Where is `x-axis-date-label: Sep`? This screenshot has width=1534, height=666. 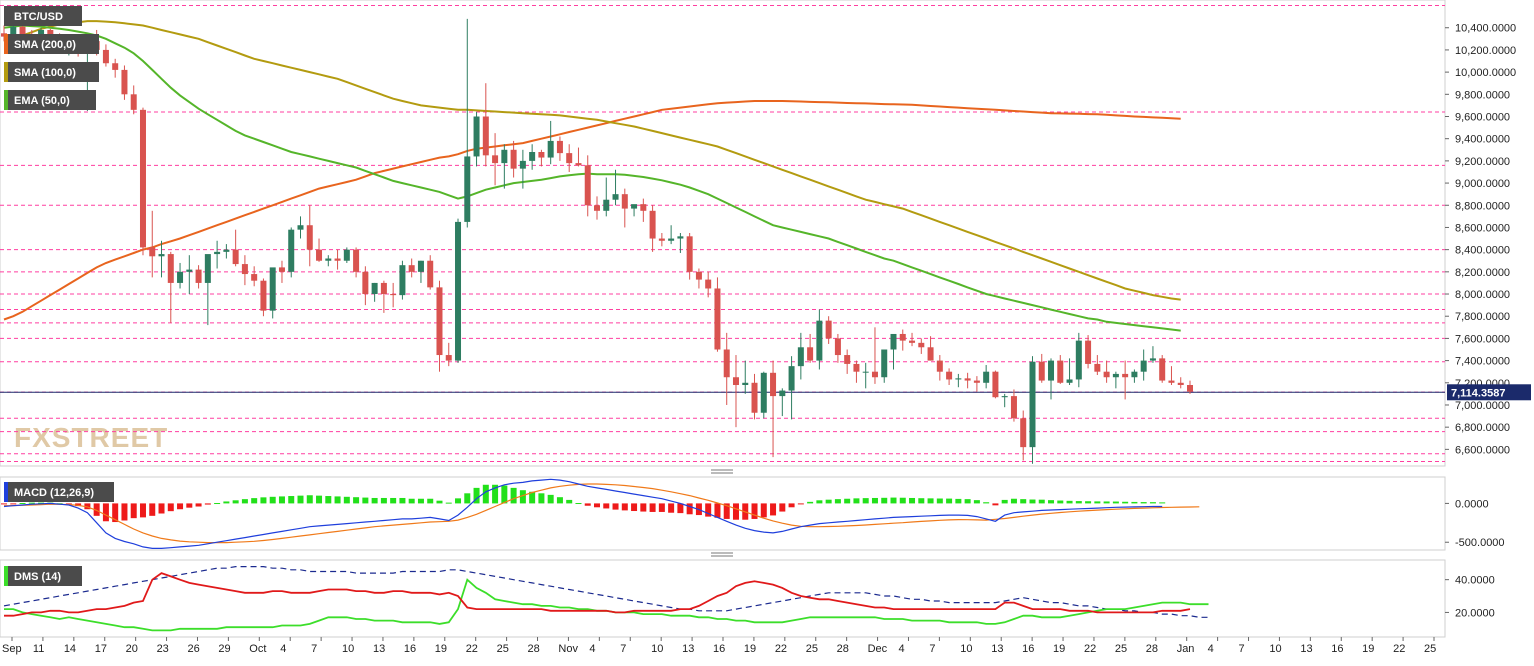
x-axis-date-label: Sep is located at coordinates (12, 649).